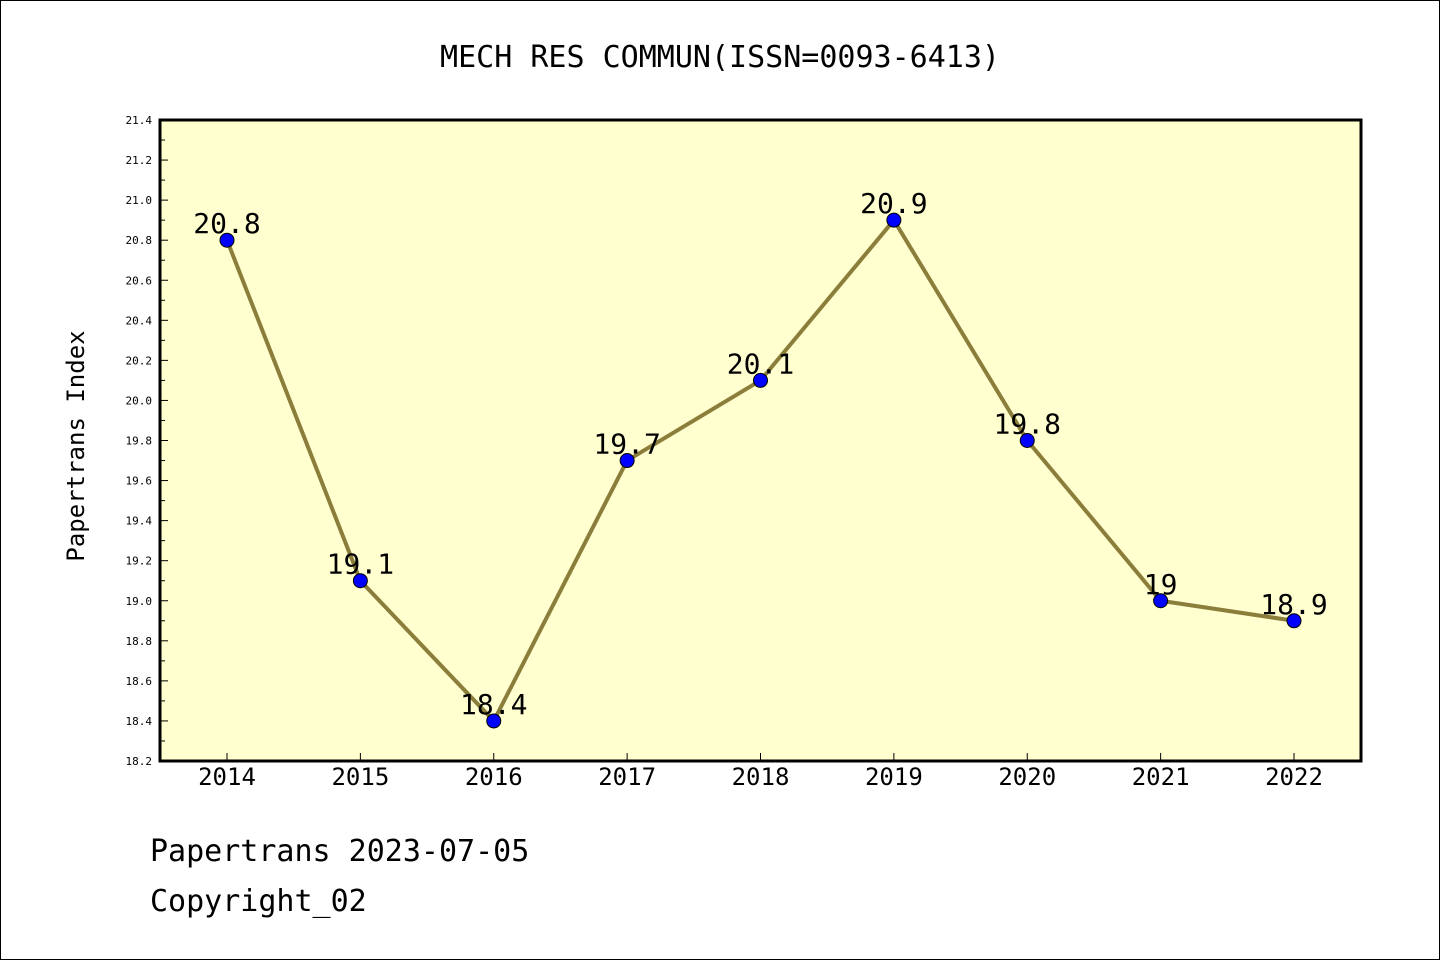  What do you see at coordinates (139, 240) in the screenshot?
I see `y-tick-label: 20.8` at bounding box center [139, 240].